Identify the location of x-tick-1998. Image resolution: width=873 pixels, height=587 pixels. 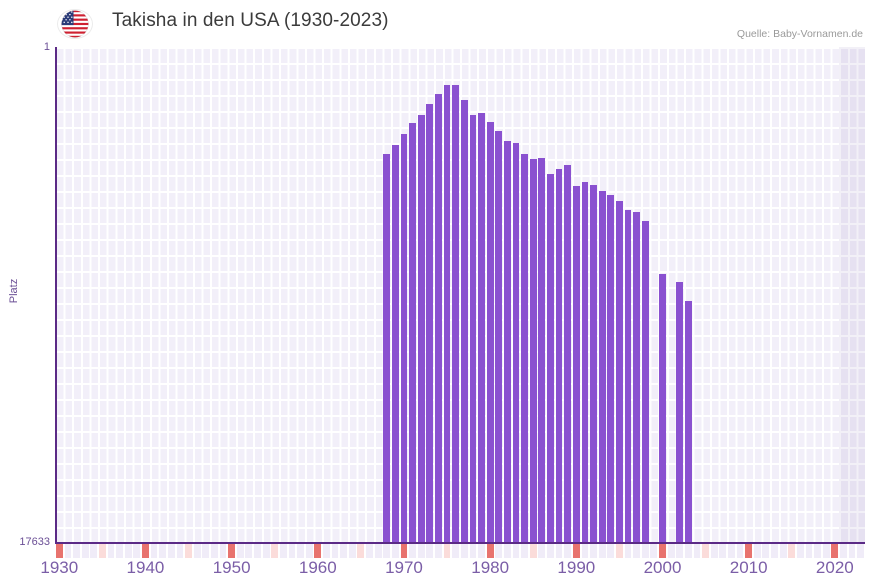
(645, 551).